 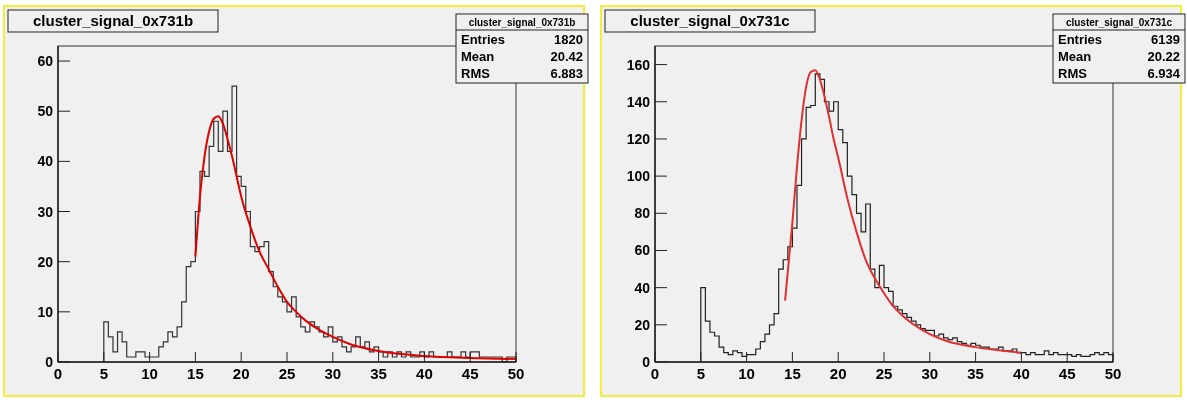 What do you see at coordinates (522, 22) in the screenshot?
I see `text: cluster_signal_0x731b` at bounding box center [522, 22].